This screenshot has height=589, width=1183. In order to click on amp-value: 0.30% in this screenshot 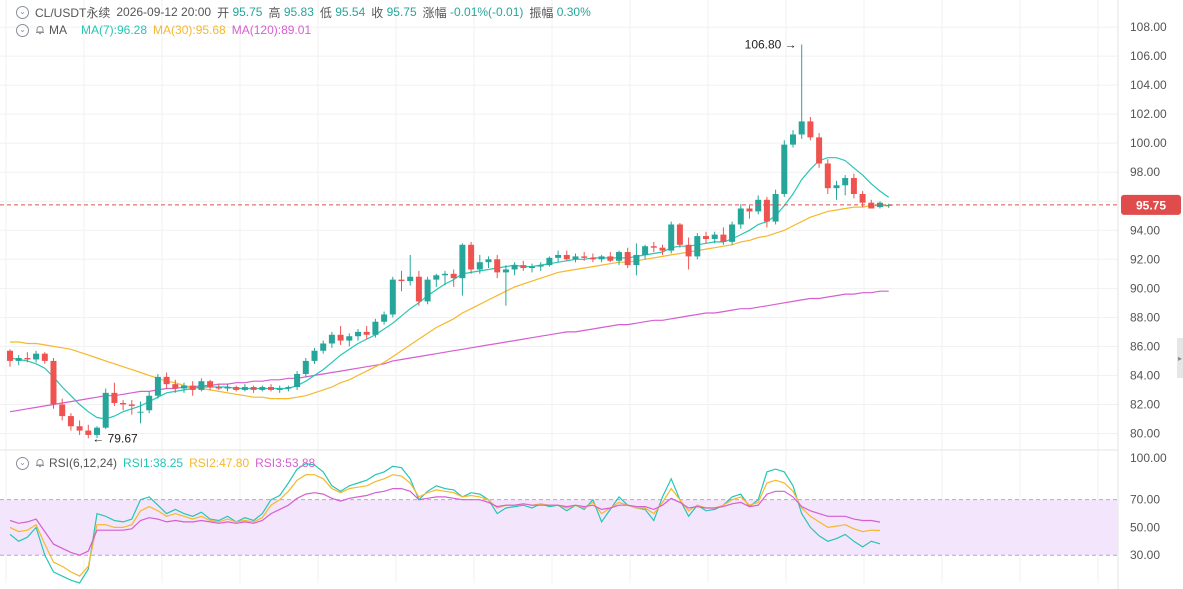, I will do `click(573, 12)`.